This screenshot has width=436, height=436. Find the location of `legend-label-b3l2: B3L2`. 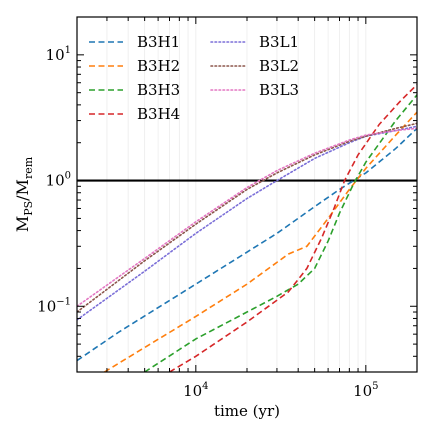

legend-label-b3l2: B3L2 is located at coordinates (279, 66).